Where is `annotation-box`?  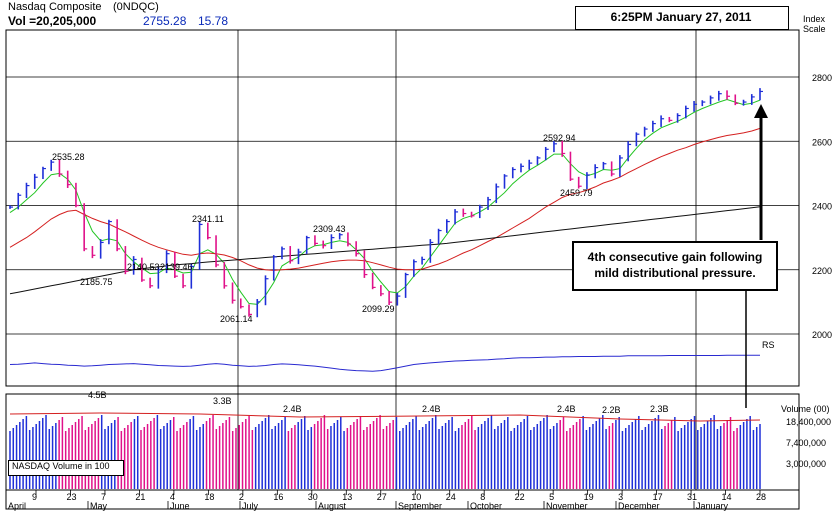 annotation-box is located at coordinates (675, 266).